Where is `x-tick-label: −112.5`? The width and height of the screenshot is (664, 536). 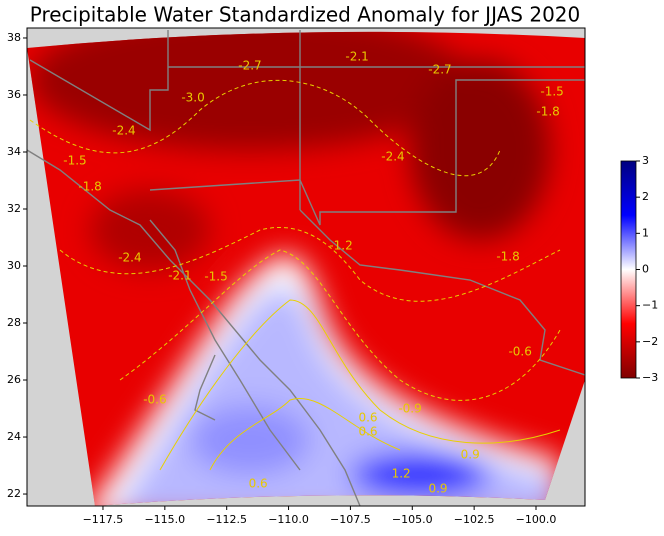 x-tick-label: −112.5 is located at coordinates (226, 519).